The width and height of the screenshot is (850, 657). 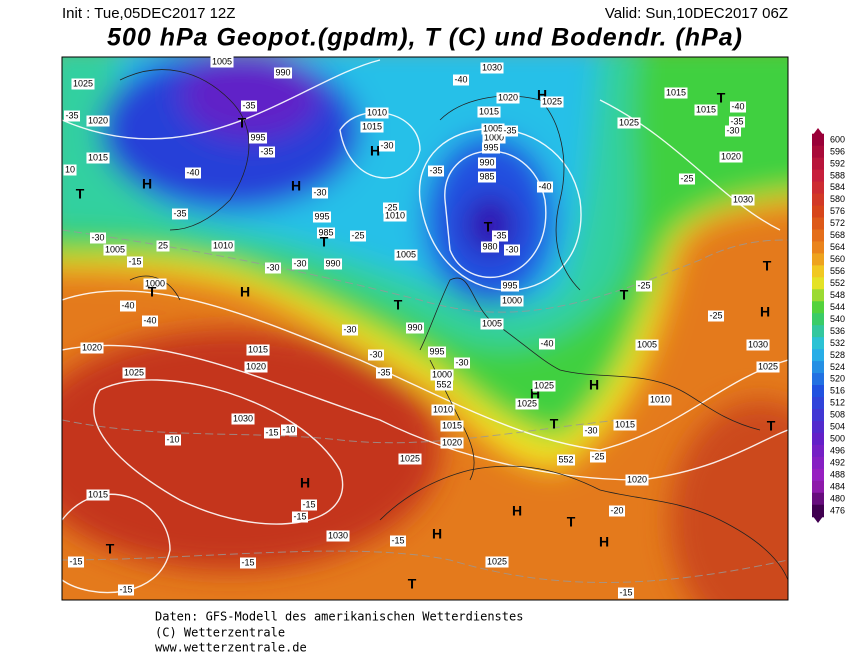 What do you see at coordinates (460, 79) in the screenshot?
I see `temperature-label: -40` at bounding box center [460, 79].